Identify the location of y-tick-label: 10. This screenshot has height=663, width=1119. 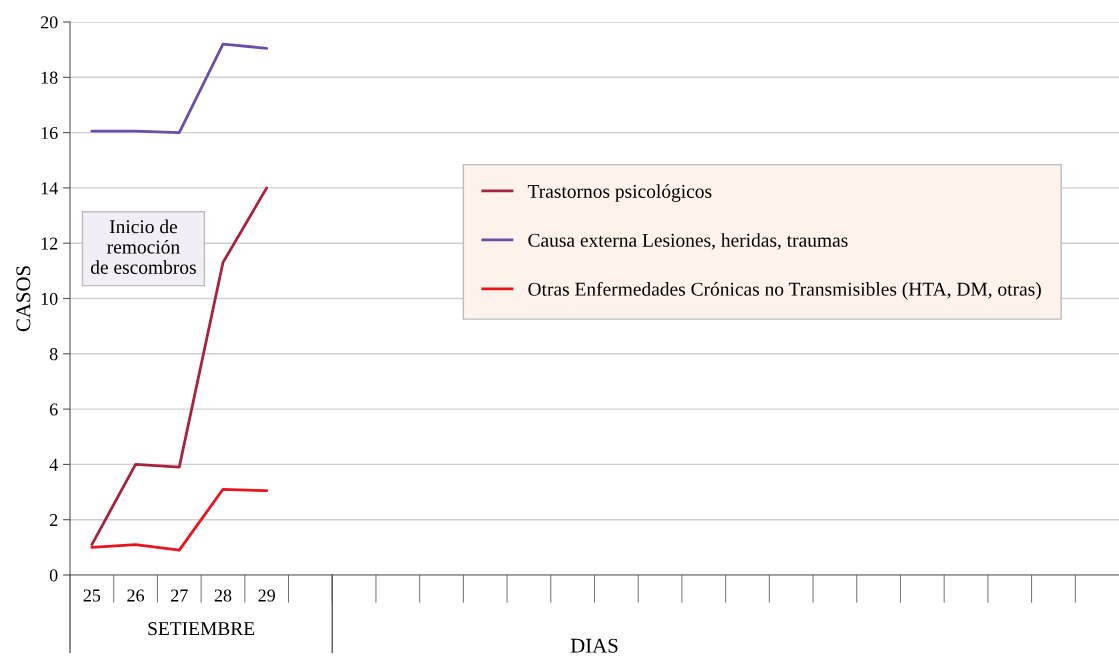
(49, 298).